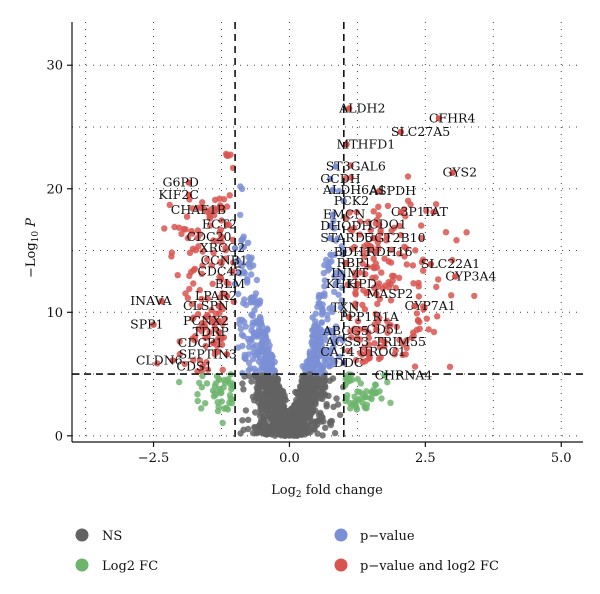  What do you see at coordinates (452, 117) in the screenshot?
I see `gene-label-1: CFHR4` at bounding box center [452, 117].